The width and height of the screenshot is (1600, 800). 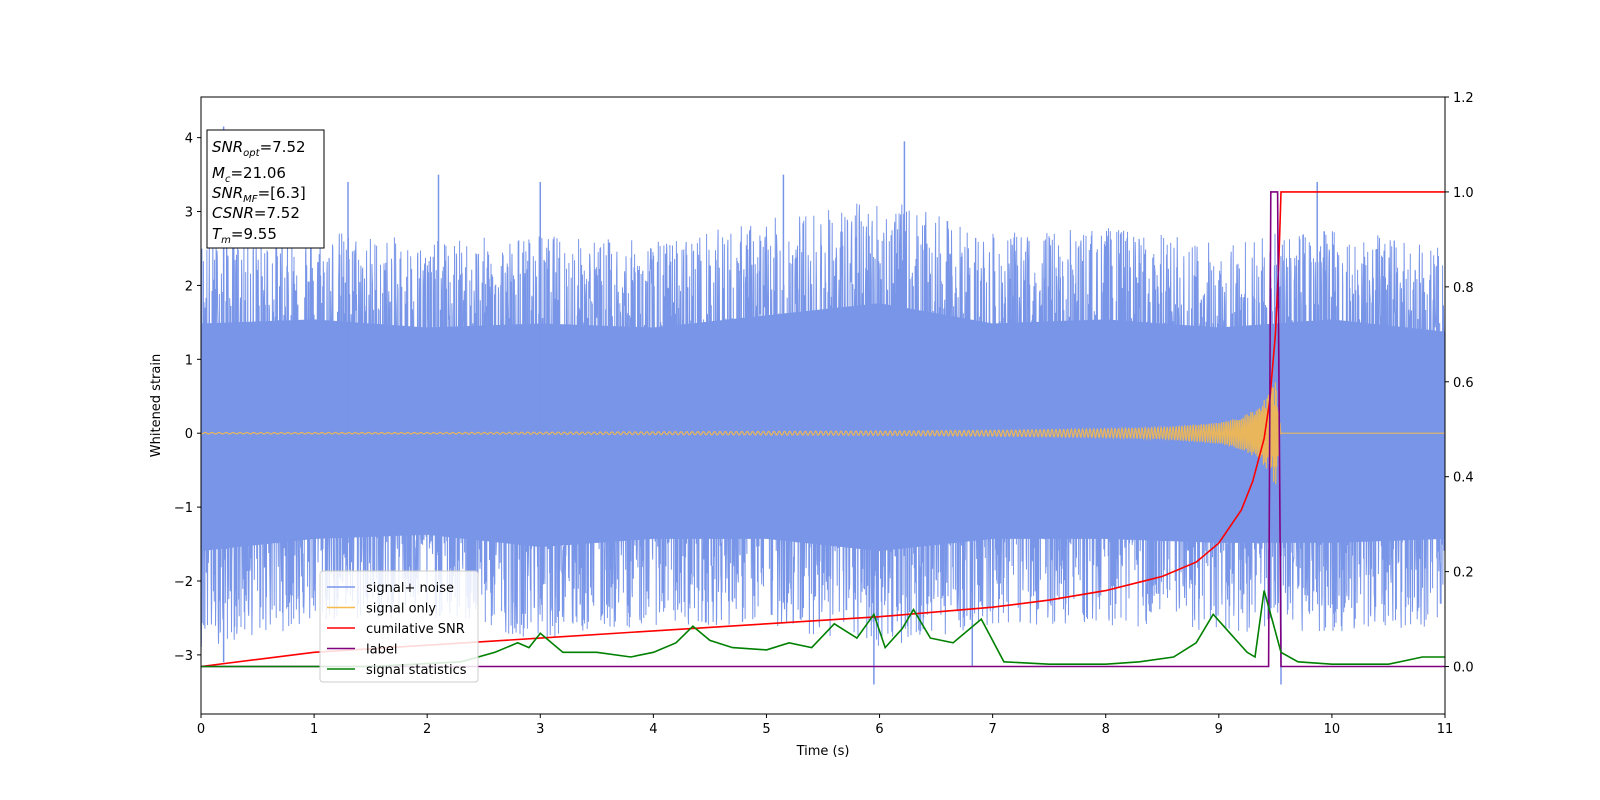 I want to click on y-tick-label-2: −1, so click(x=183, y=508).